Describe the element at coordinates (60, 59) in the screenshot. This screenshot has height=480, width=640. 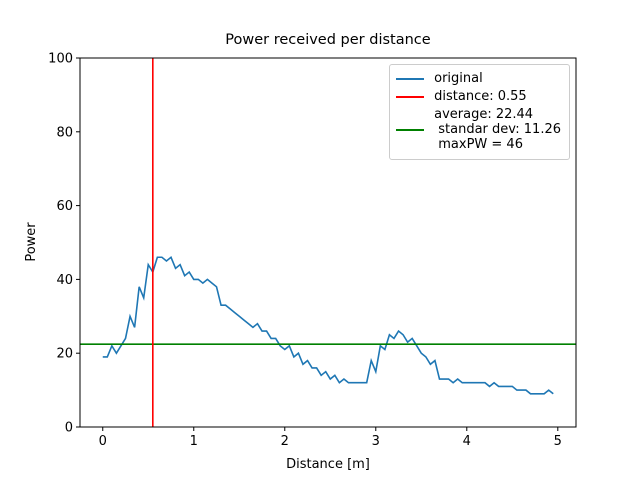
I see `y-tick-label: 100` at that location.